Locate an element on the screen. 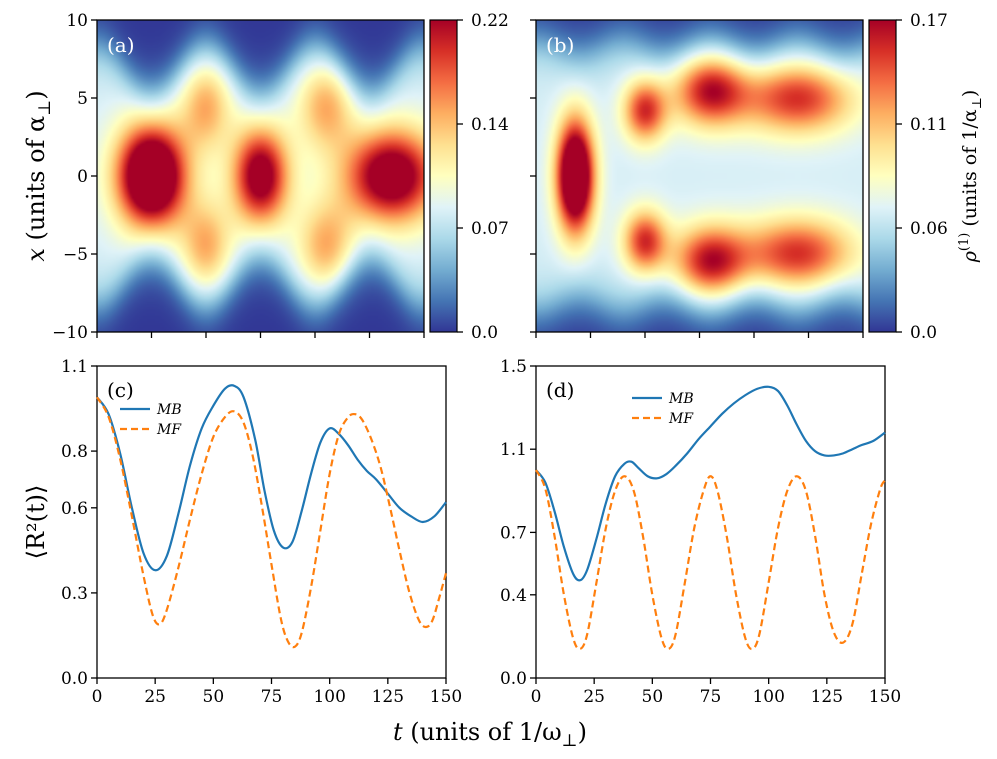 Image resolution: width=997 pixels, height=759 pixels. y-axis-c-label: ⟨R²(t)⟩ is located at coordinates (36, 522).